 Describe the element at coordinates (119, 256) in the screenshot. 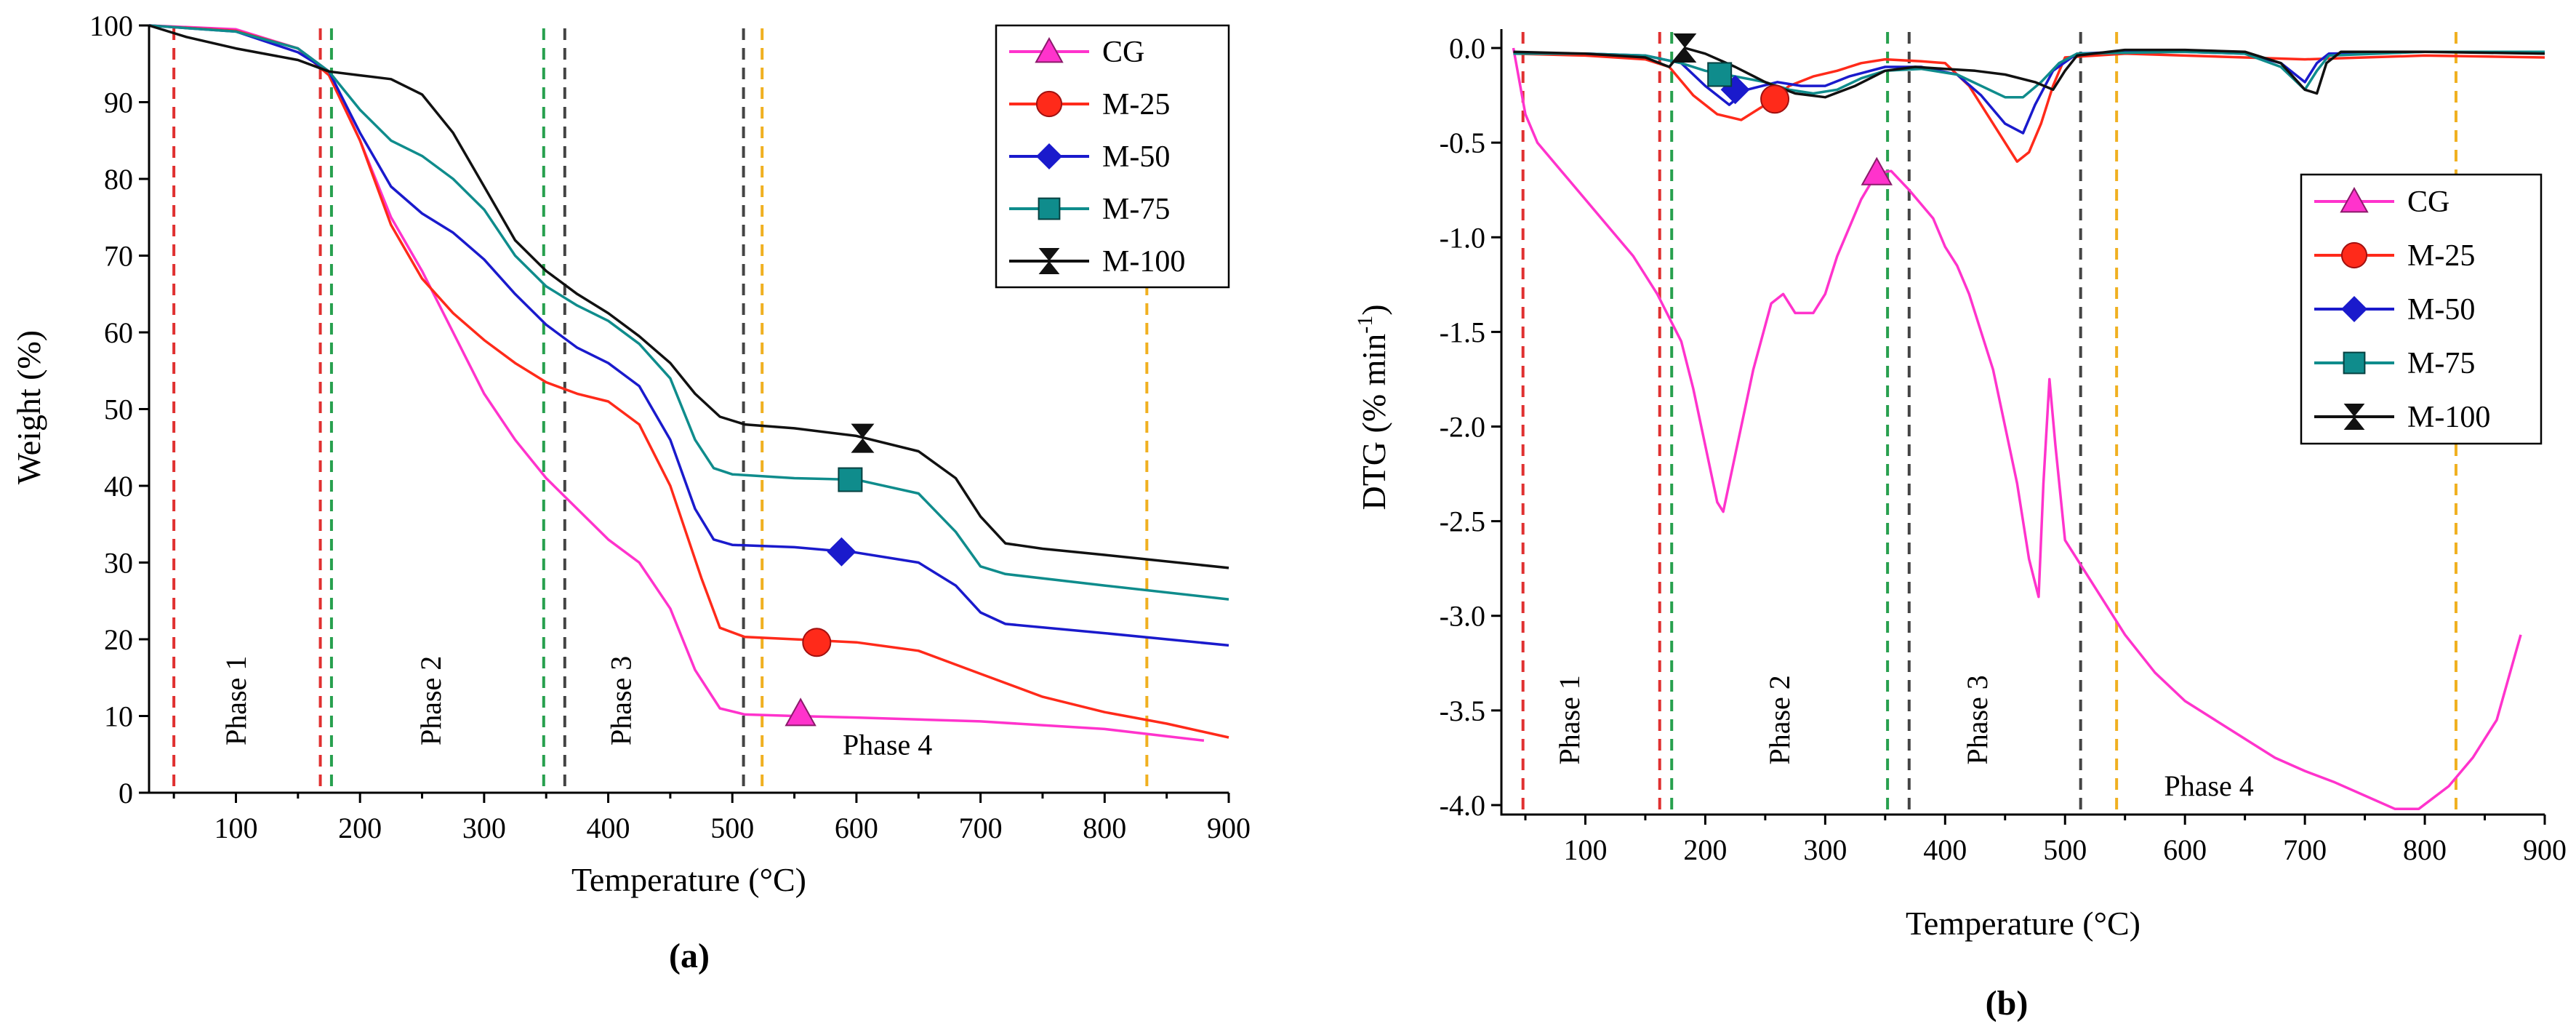

I see `y-tick-label: 70` at that location.